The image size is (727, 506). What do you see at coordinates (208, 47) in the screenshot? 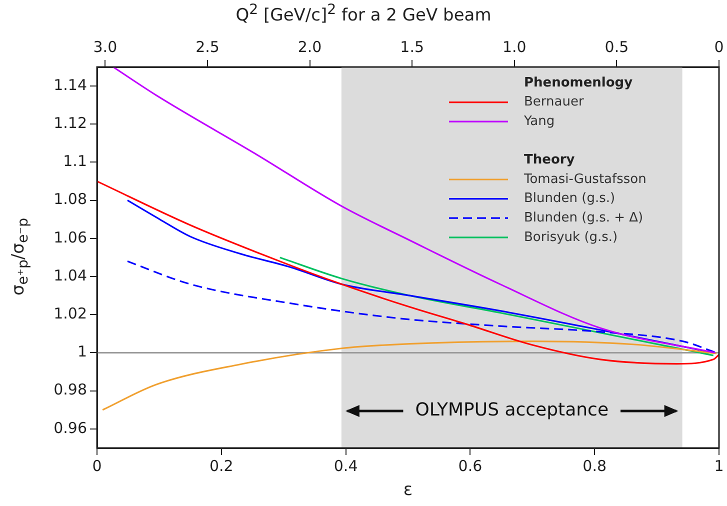
I see `x2-tick-label: 2.5` at bounding box center [208, 47].